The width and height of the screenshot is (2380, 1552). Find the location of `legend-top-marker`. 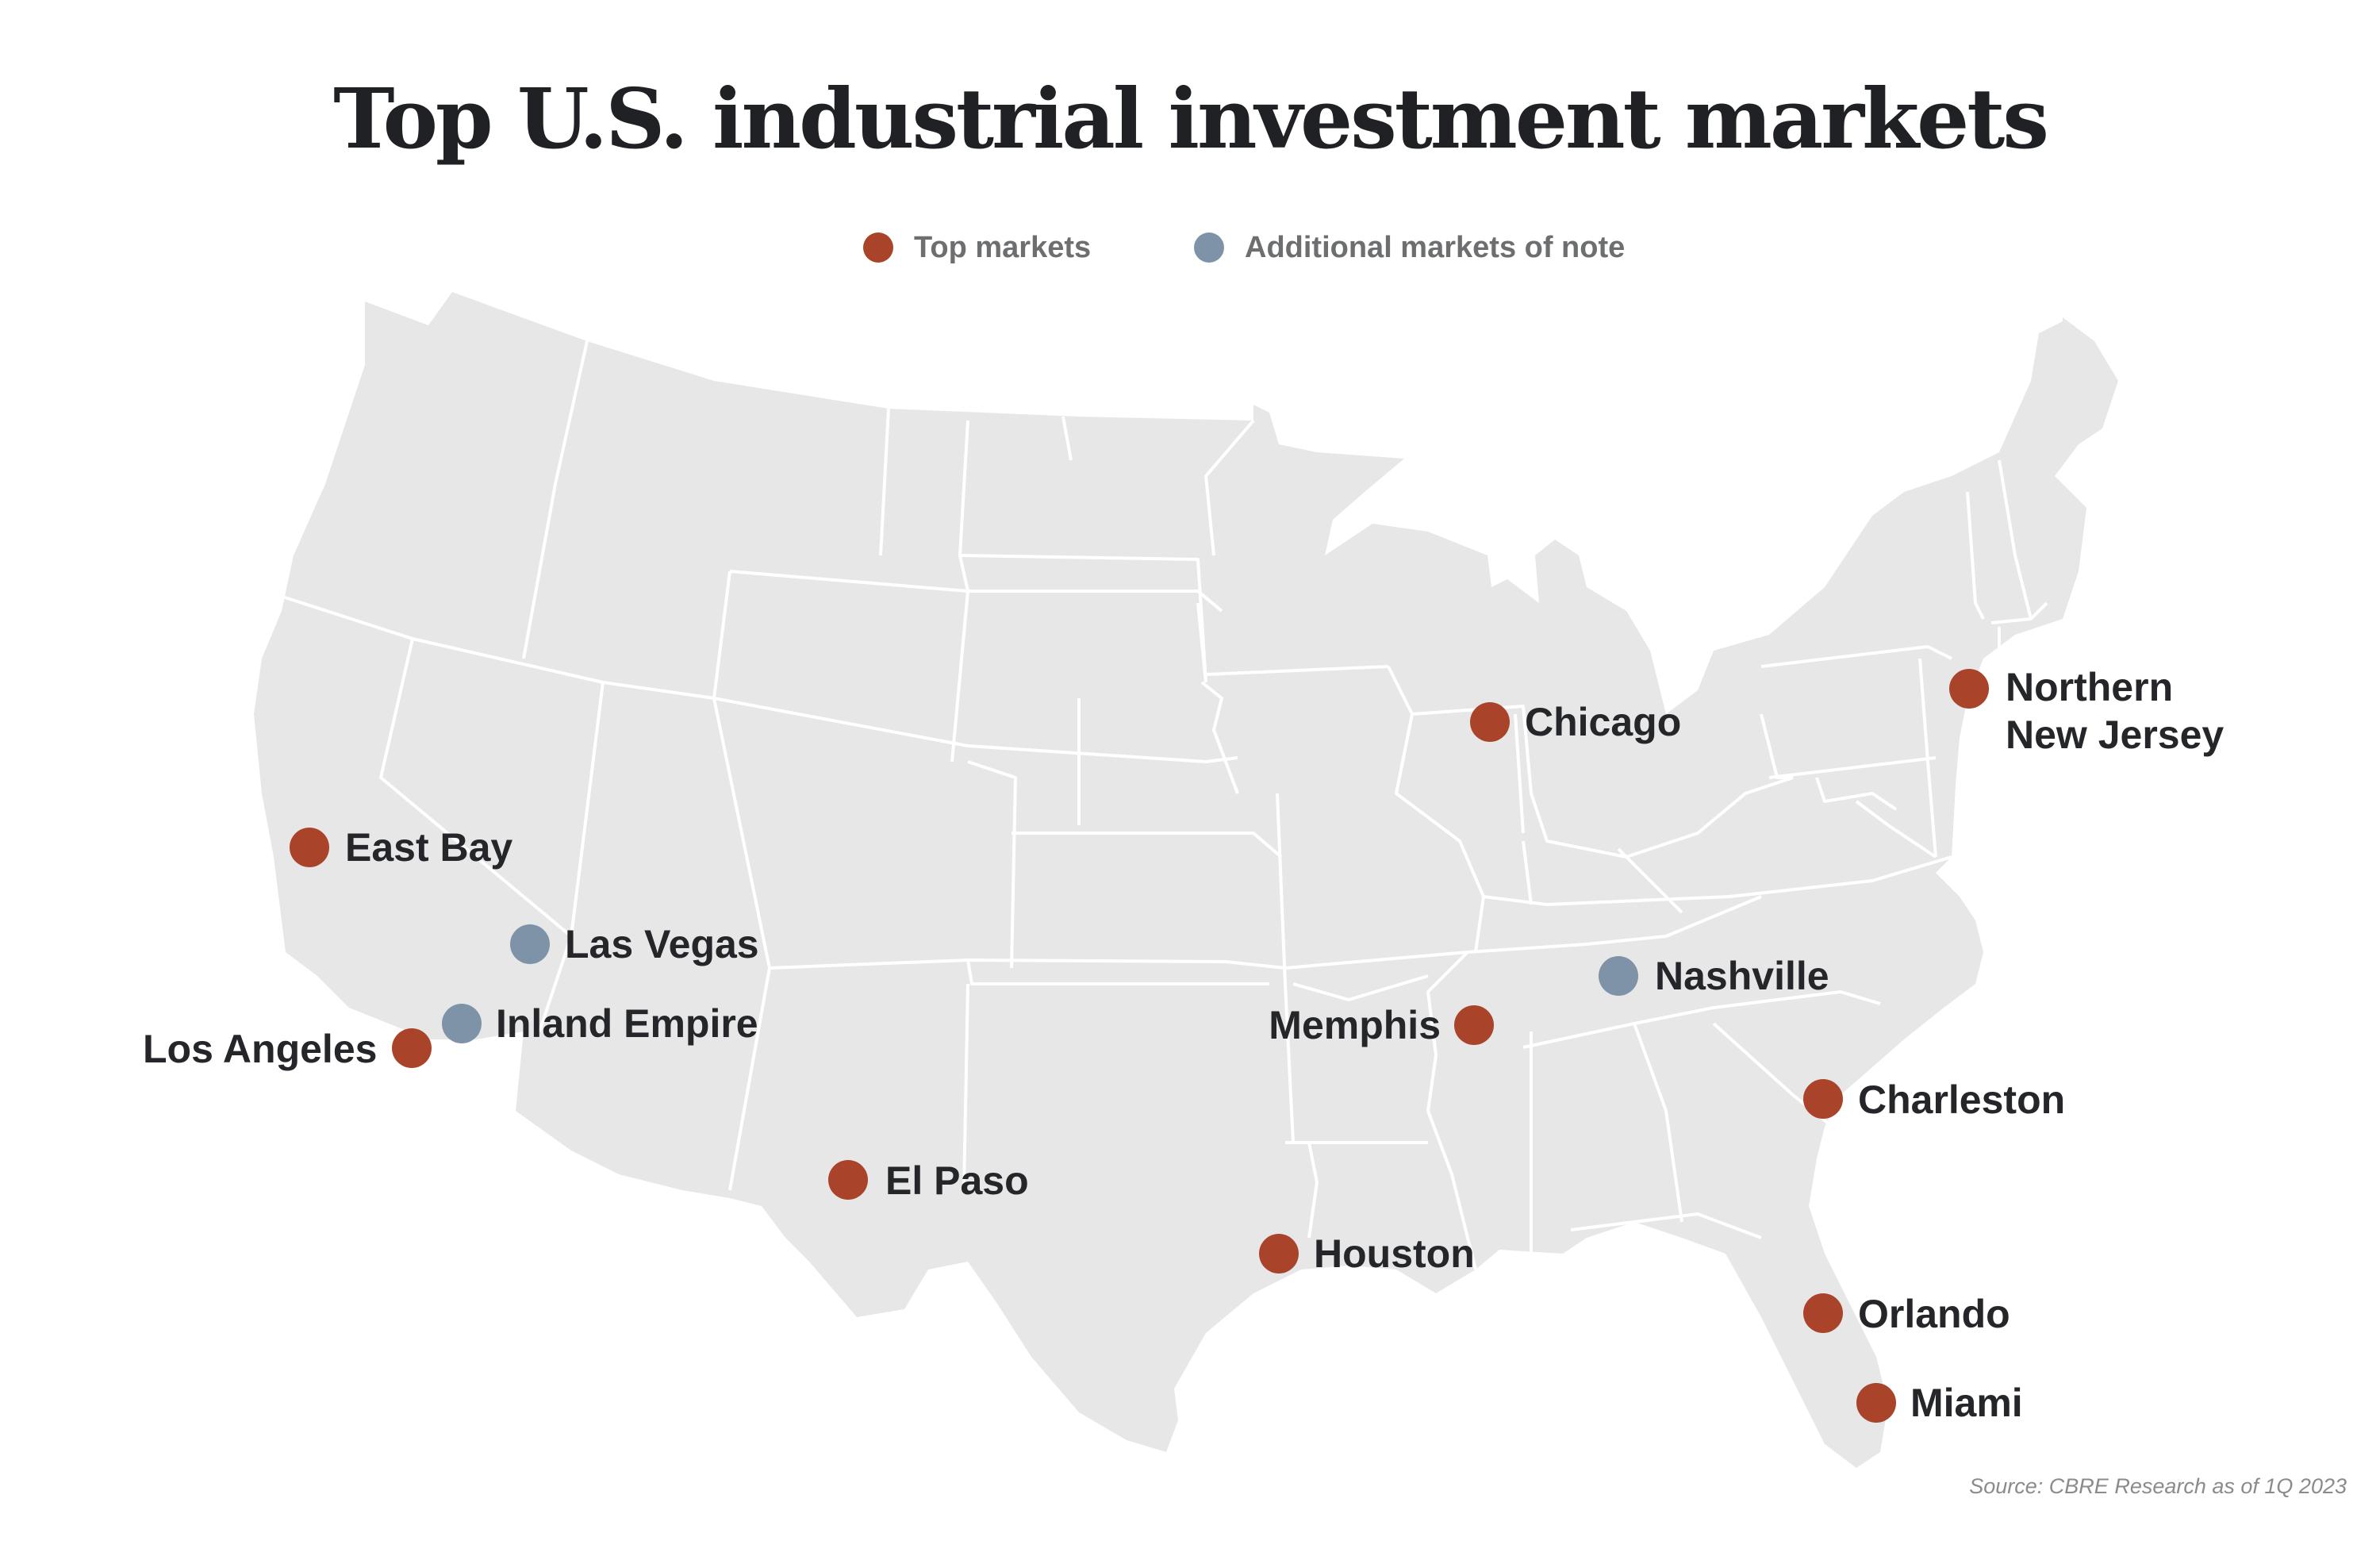

legend-top-marker is located at coordinates (878, 248).